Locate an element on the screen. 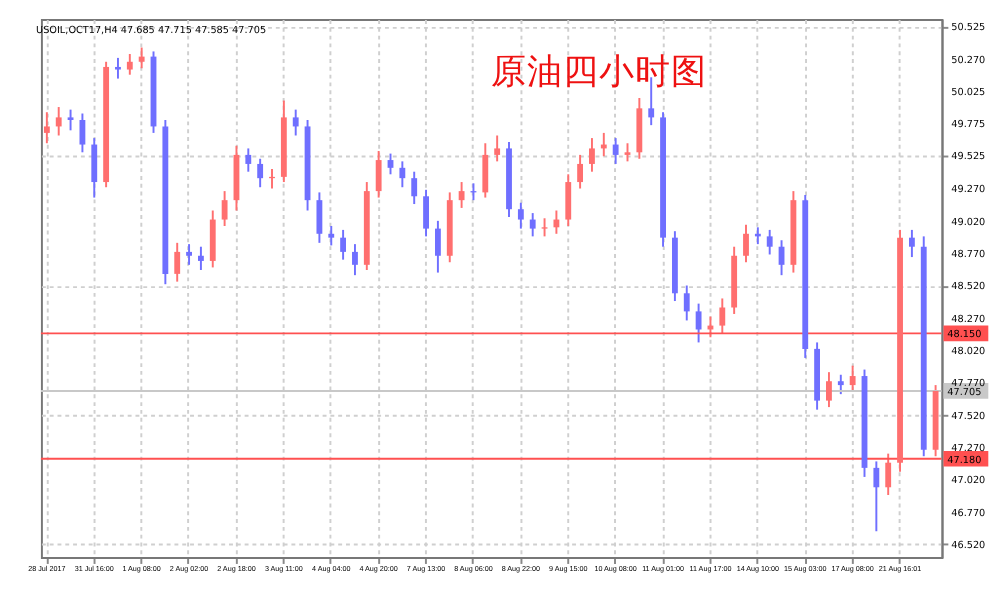 This screenshot has width=1000, height=600. annotation: 原油四小时图 is located at coordinates (599, 71).